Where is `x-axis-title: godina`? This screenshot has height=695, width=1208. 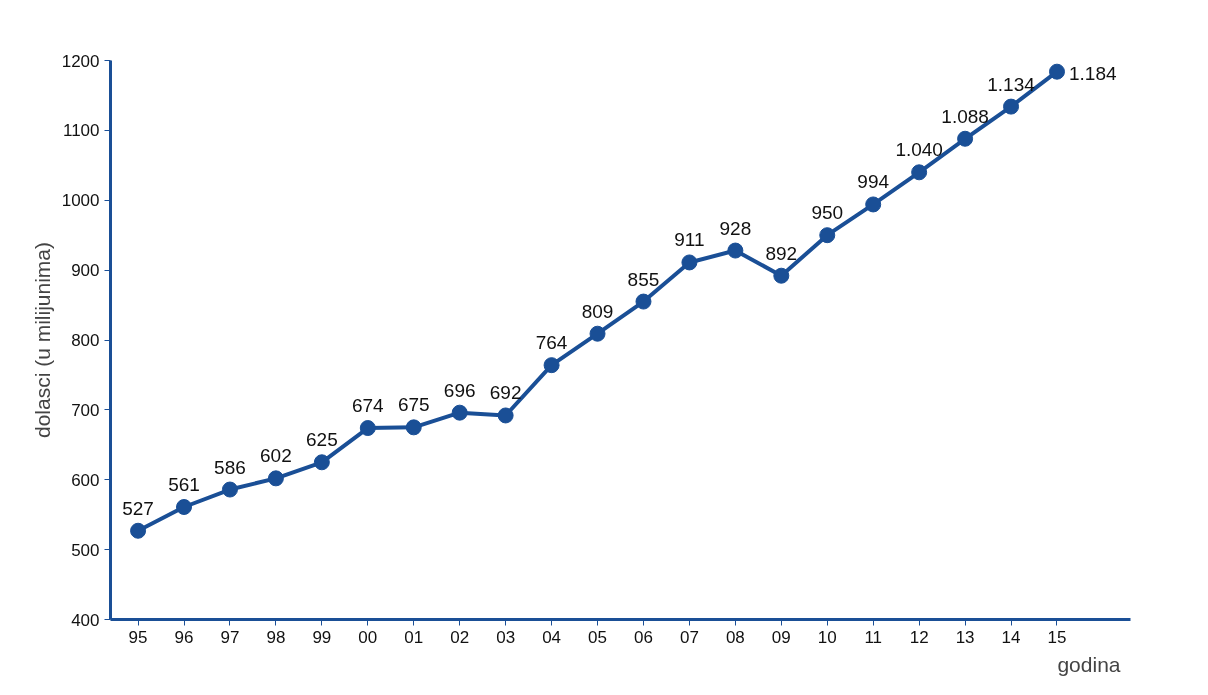 x-axis-title: godina is located at coordinates (1089, 664).